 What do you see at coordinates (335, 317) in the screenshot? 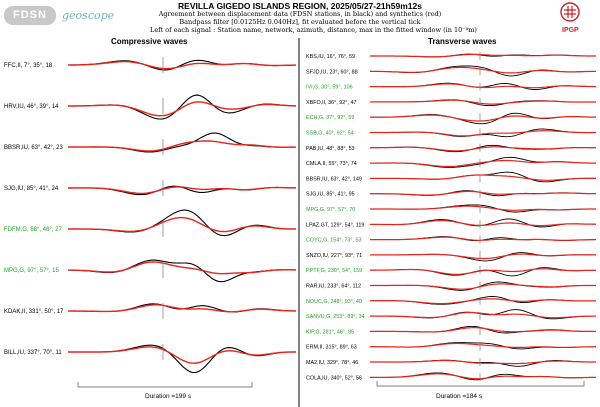
I see `station-label: SANVU,G, 253°, 89°, 34` at bounding box center [335, 317].